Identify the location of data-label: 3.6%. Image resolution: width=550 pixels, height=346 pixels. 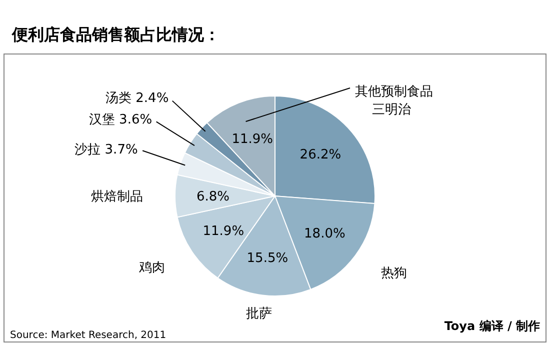
(135, 120).